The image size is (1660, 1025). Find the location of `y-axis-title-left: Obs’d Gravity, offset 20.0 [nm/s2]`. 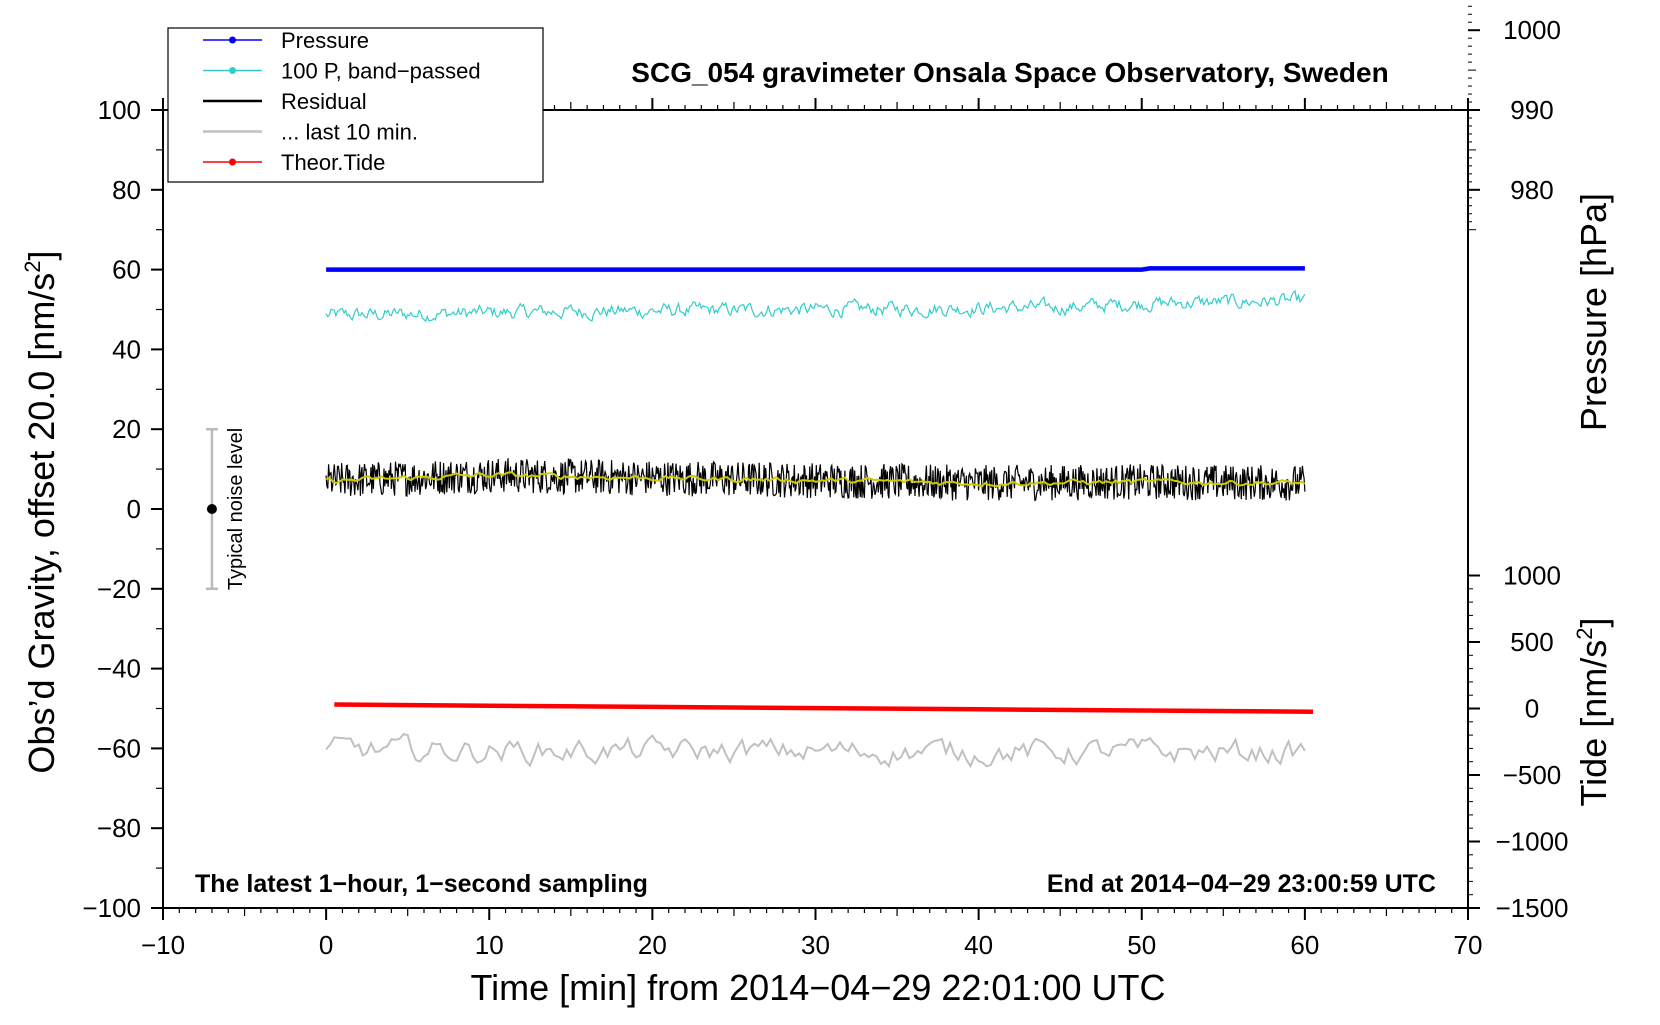

y-axis-title-left: Obs’d Gravity, offset 20.0 [nm/s2] is located at coordinates (41, 511).